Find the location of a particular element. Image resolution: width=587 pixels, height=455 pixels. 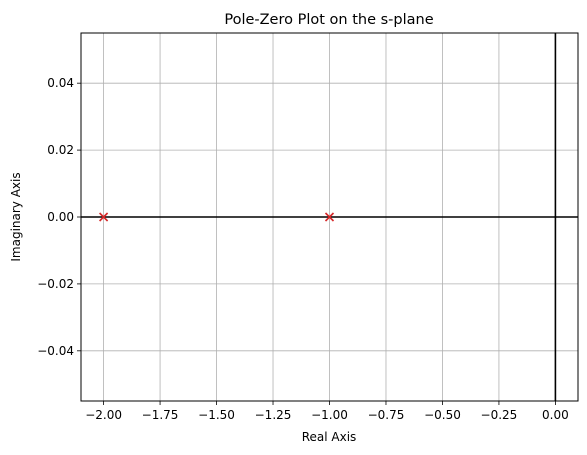

y-tick-label: −0.04 is located at coordinates (55, 351).